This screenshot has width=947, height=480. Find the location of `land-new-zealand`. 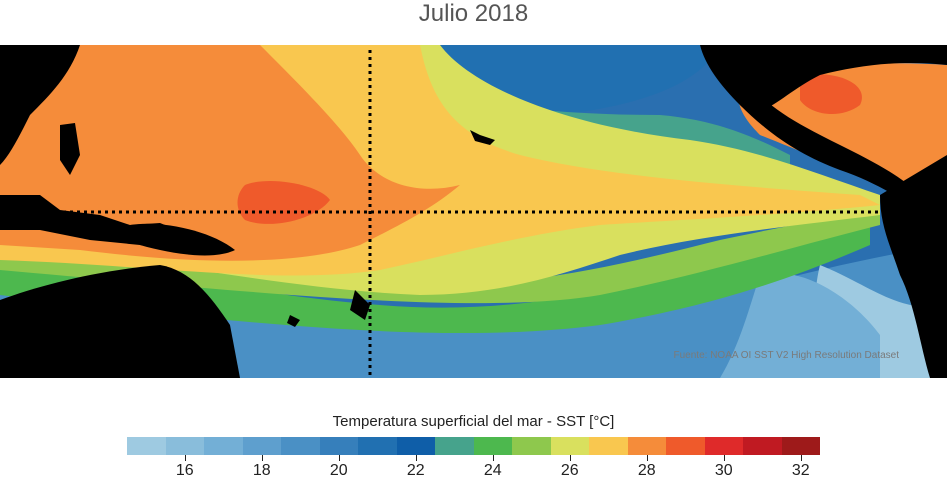

land-new-zealand is located at coordinates (360, 305).